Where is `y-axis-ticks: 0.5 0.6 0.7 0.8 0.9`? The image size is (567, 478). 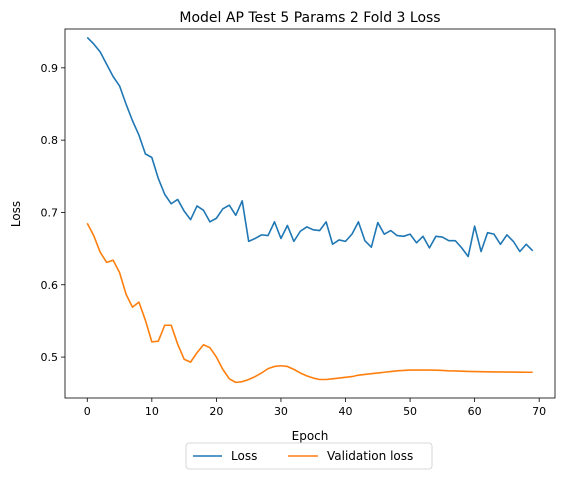 y-axis-ticks: 0.5 0.6 0.7 0.8 0.9 is located at coordinates (53, 213).